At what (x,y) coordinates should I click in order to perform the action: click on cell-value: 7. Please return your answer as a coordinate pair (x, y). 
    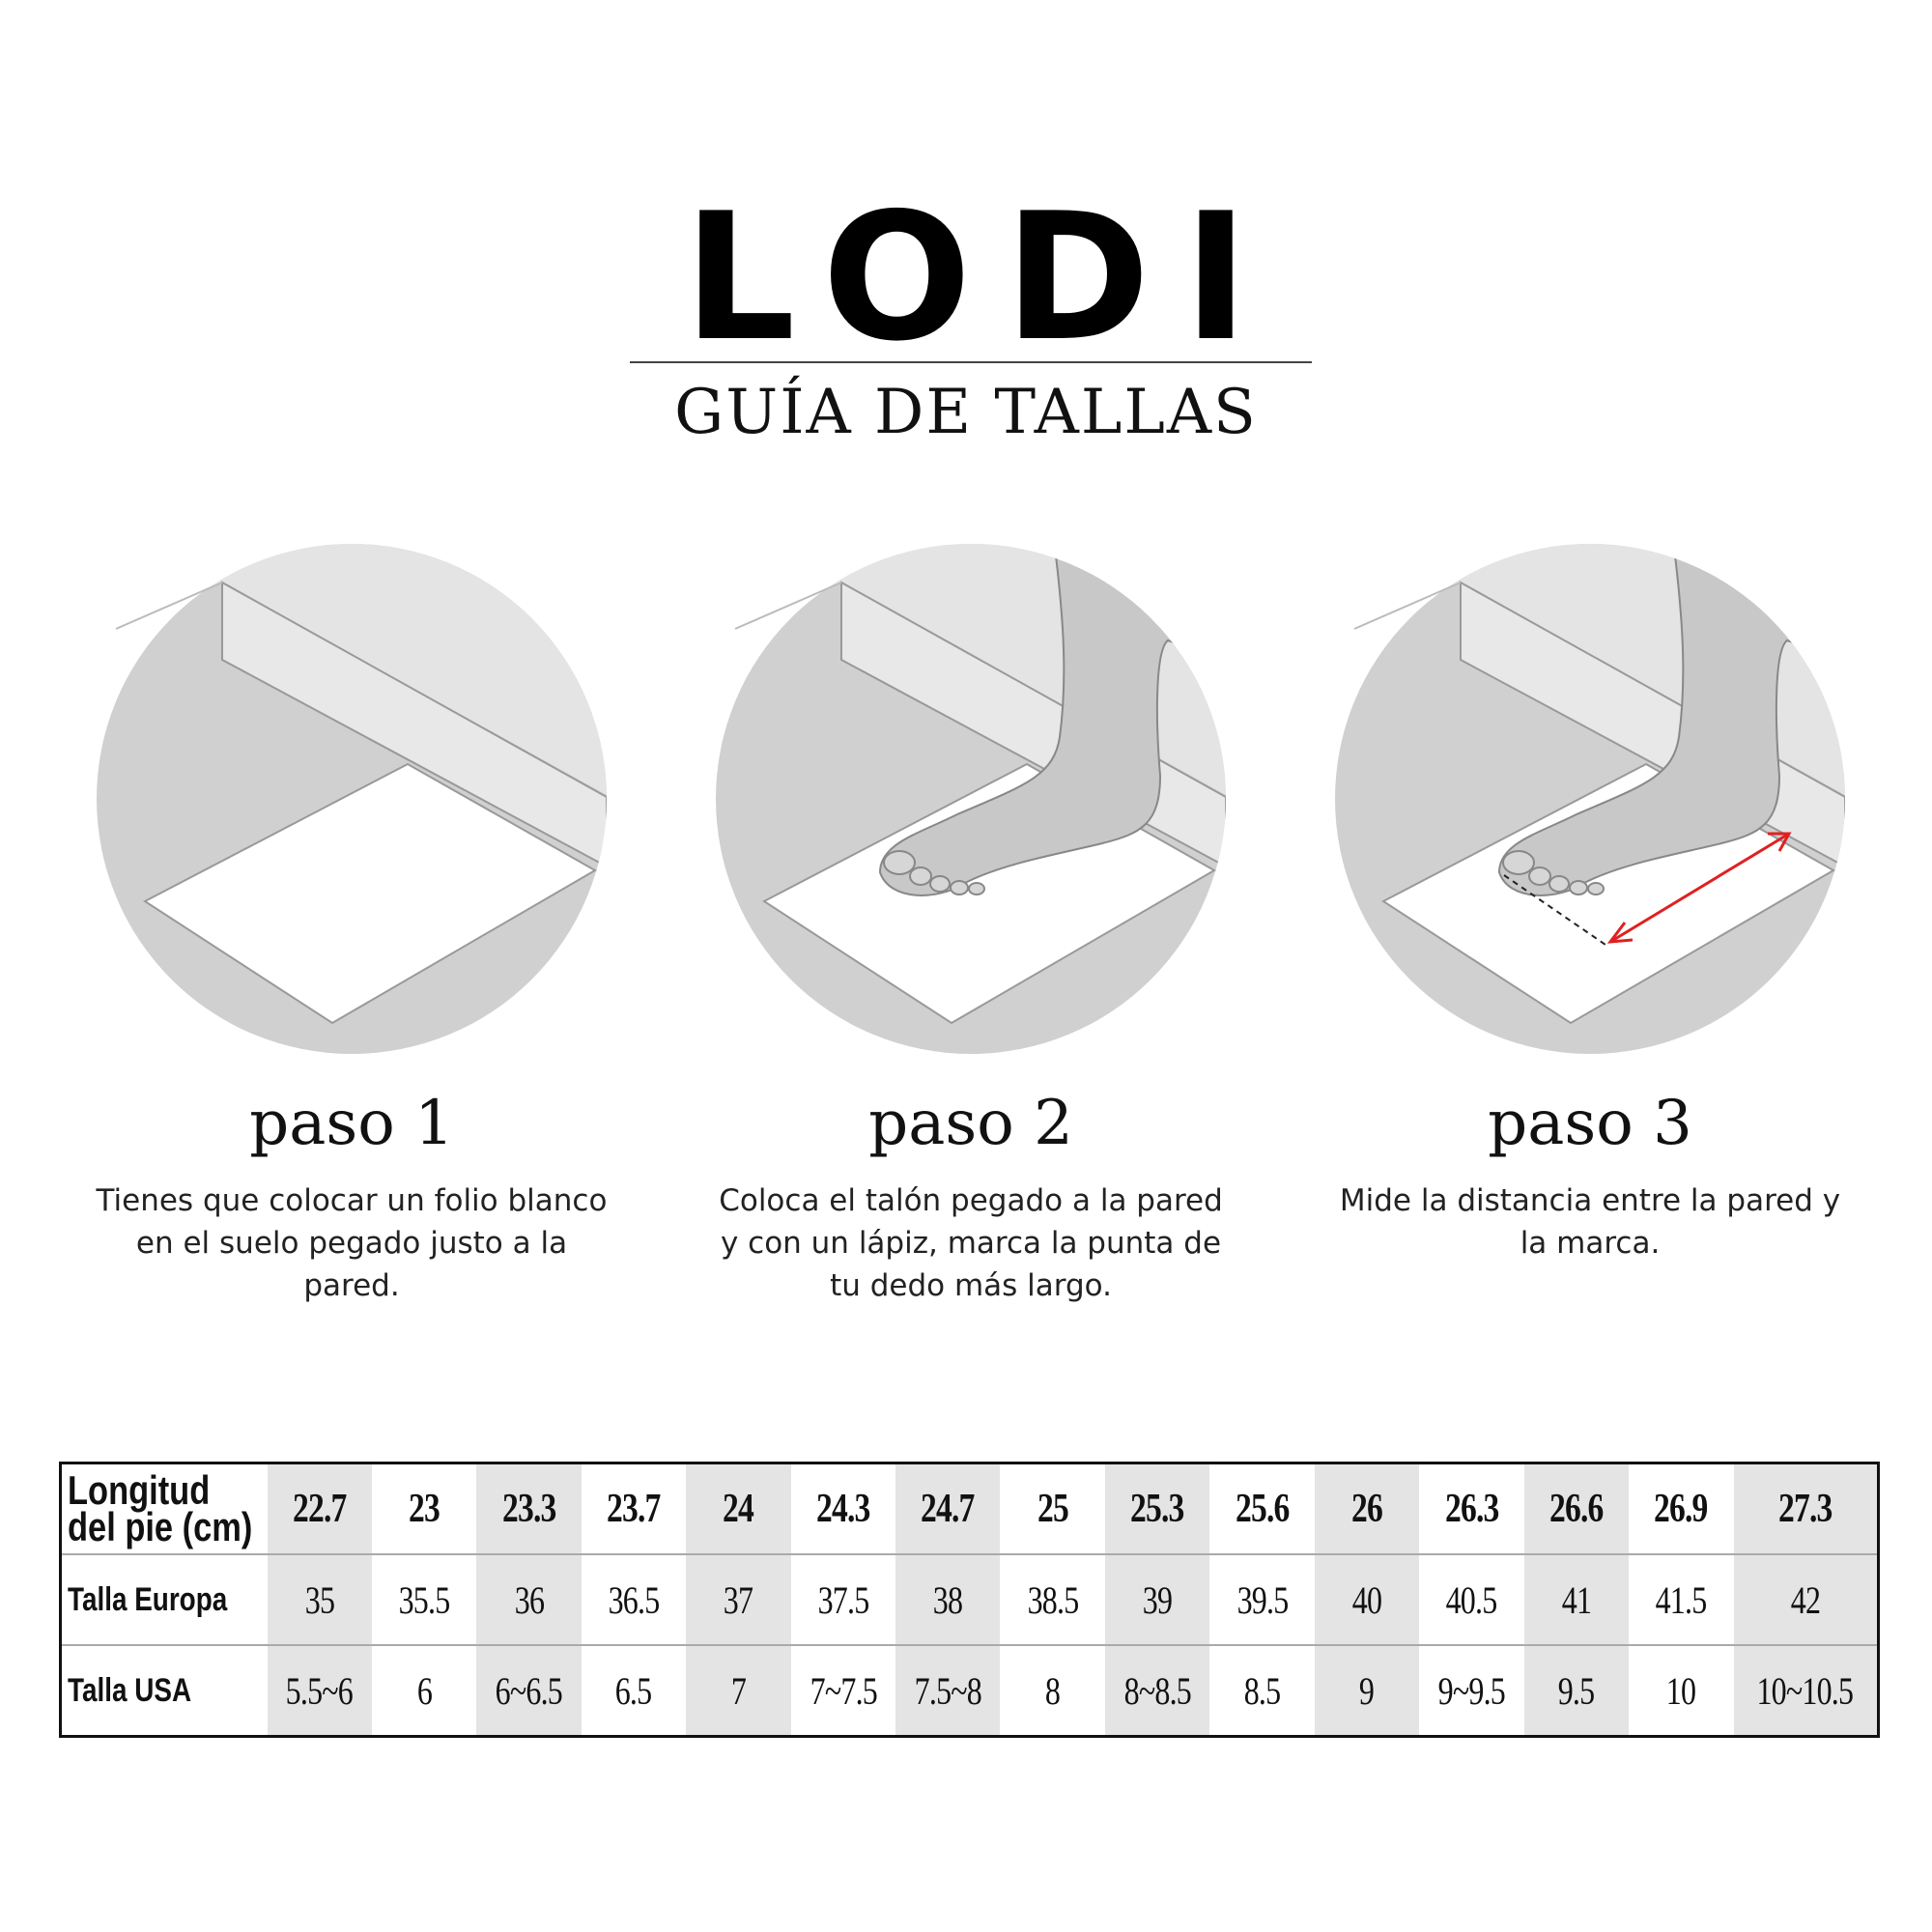
    Looking at the image, I should click on (738, 1690).